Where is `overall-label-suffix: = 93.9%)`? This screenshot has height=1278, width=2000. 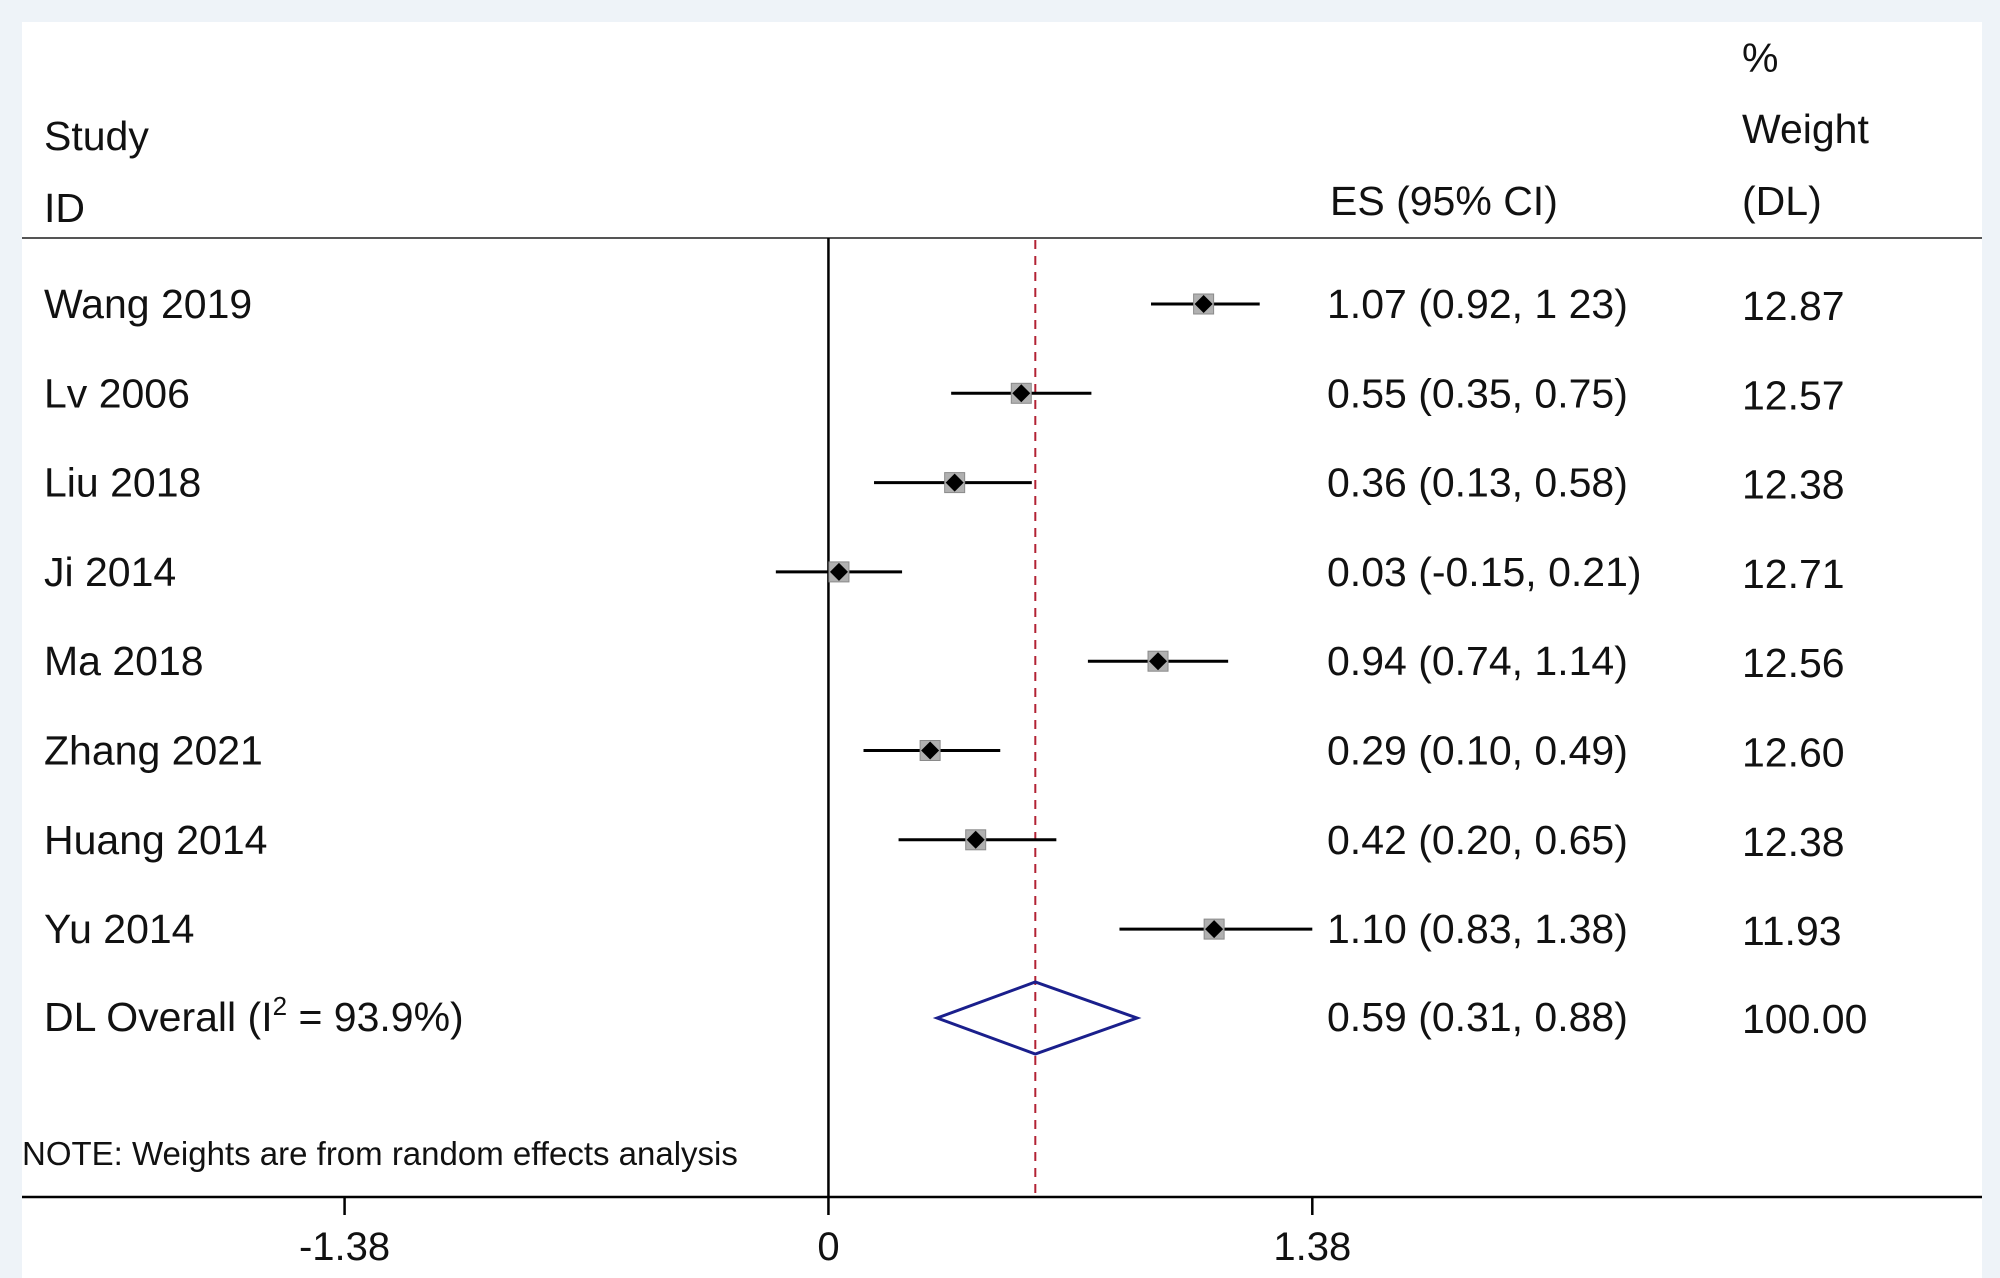
overall-label-suffix: = 93.9%) is located at coordinates (375, 1017).